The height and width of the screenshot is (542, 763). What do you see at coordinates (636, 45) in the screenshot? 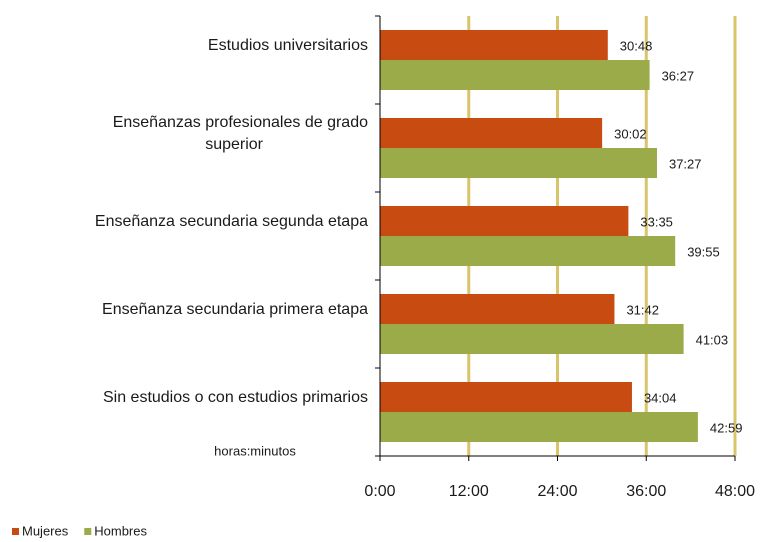
I see `value-label: 30:48` at bounding box center [636, 45].